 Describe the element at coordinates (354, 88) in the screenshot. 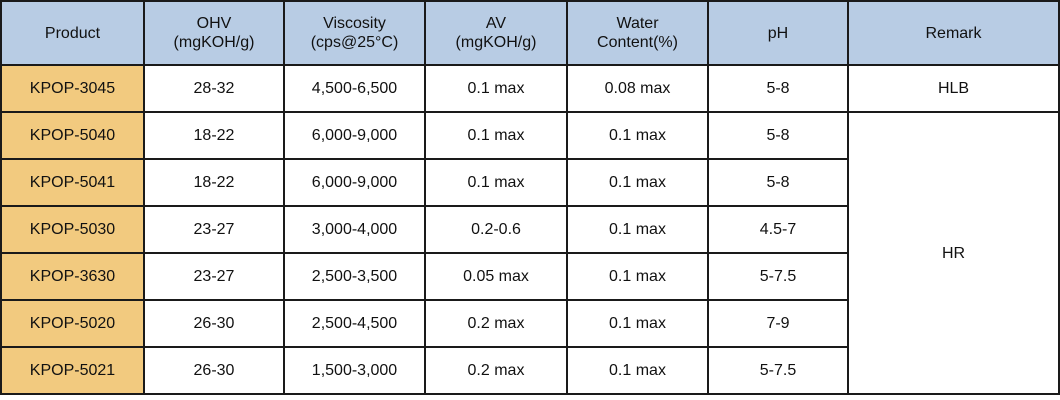

I see `viscosity-cell: 4,500-6,500` at that location.